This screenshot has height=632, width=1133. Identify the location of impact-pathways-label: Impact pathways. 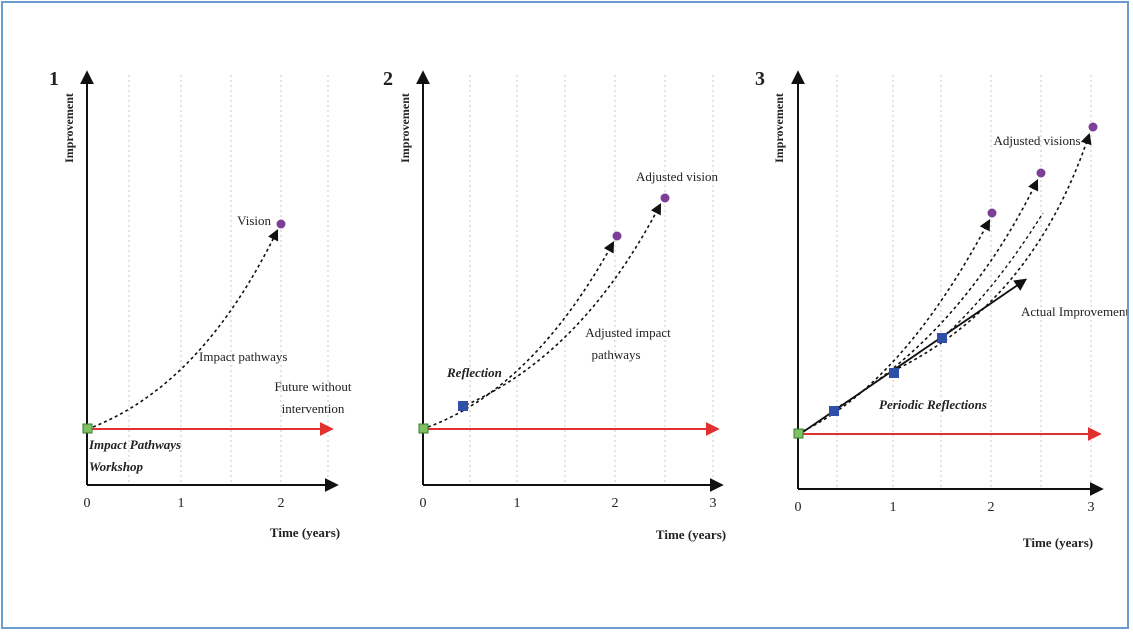
(243, 356).